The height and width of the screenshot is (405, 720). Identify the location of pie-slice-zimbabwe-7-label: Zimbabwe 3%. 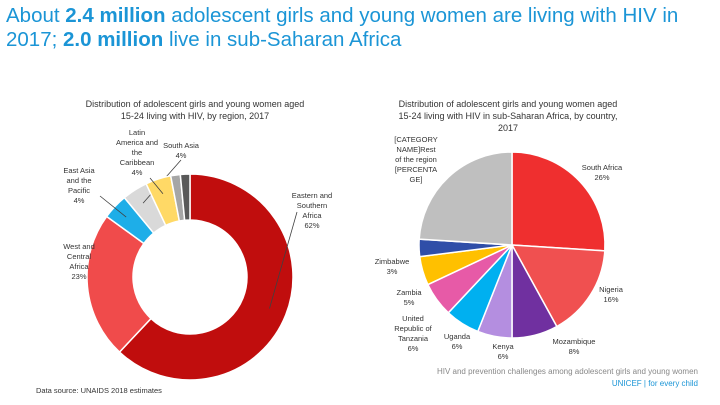
(392, 266).